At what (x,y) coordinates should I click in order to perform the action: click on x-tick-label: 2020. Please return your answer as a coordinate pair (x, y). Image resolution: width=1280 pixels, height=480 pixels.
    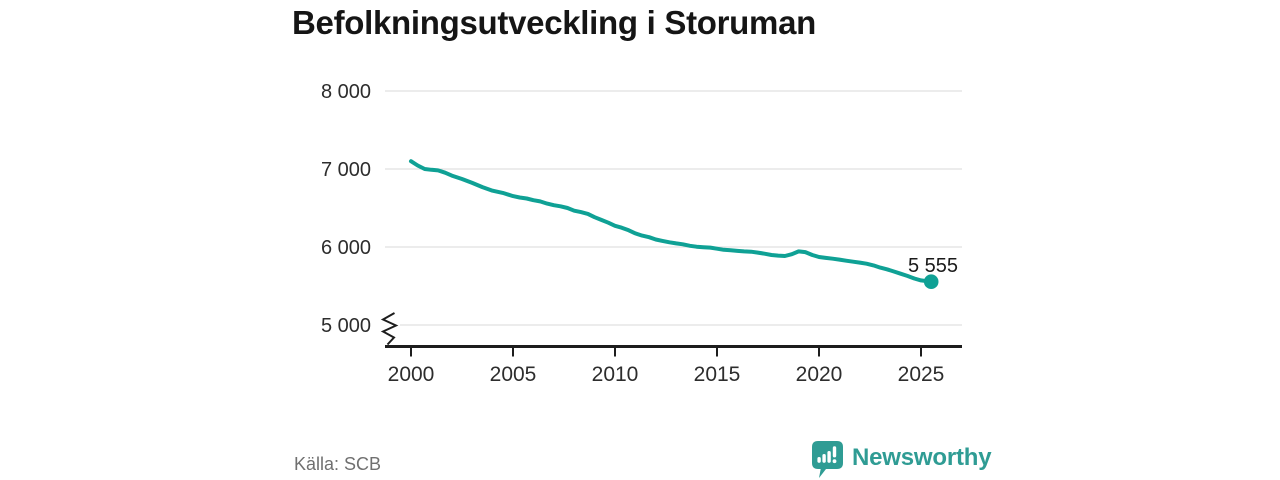
    Looking at the image, I should click on (819, 374).